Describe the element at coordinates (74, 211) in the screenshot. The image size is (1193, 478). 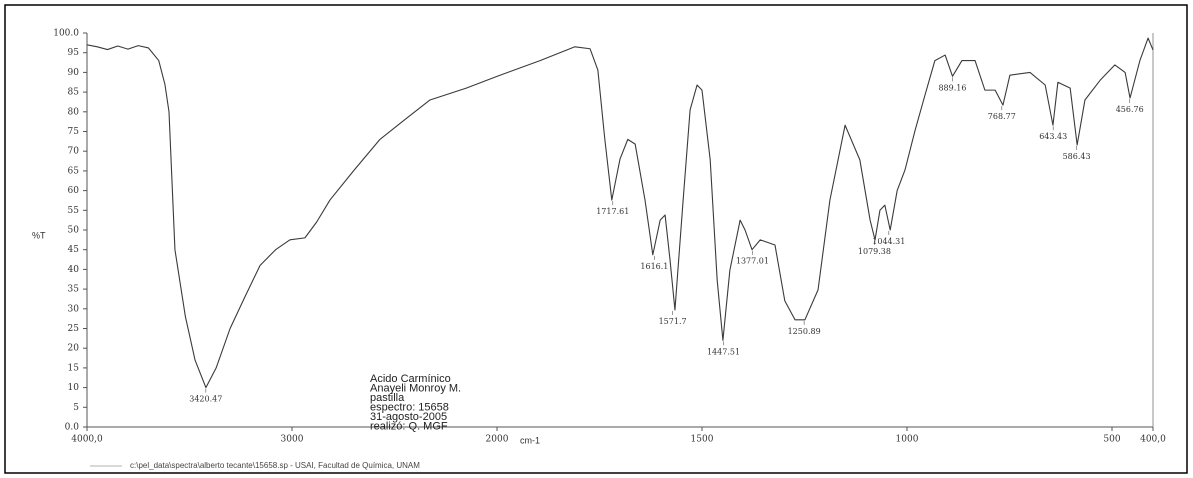
I see `y-tick-label: 55` at that location.